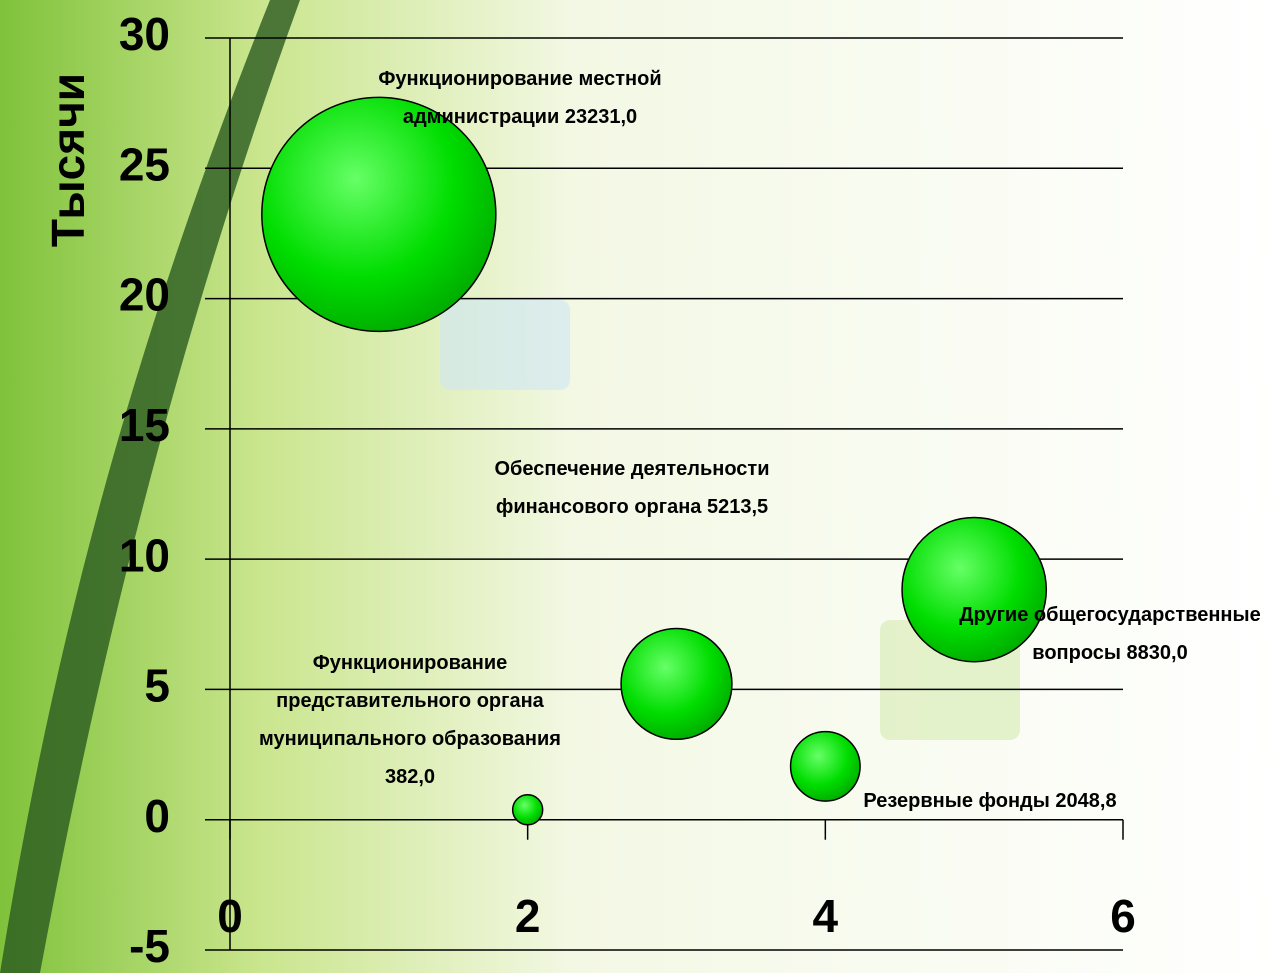 The width and height of the screenshot is (1278, 973). I want to click on y-tick-label: 15, so click(144, 425).